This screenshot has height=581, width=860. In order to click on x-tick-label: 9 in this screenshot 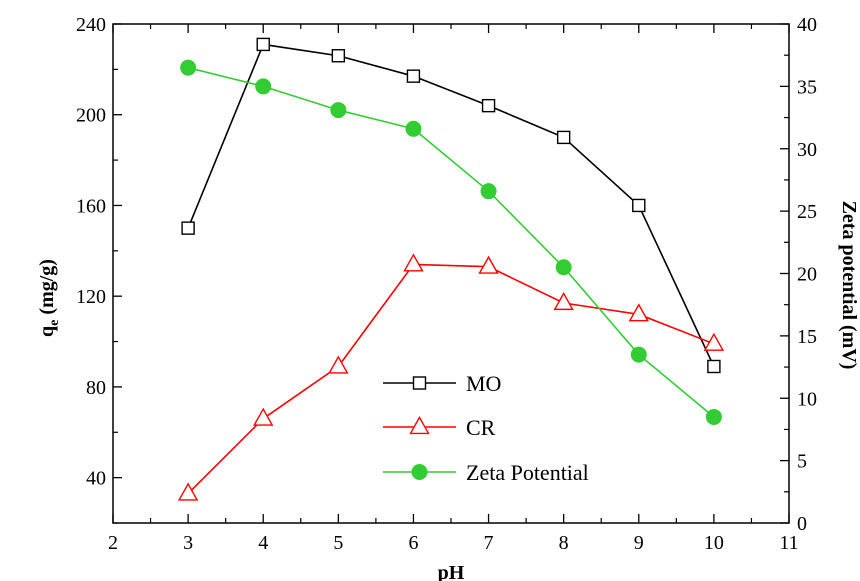, I will do `click(639, 543)`.